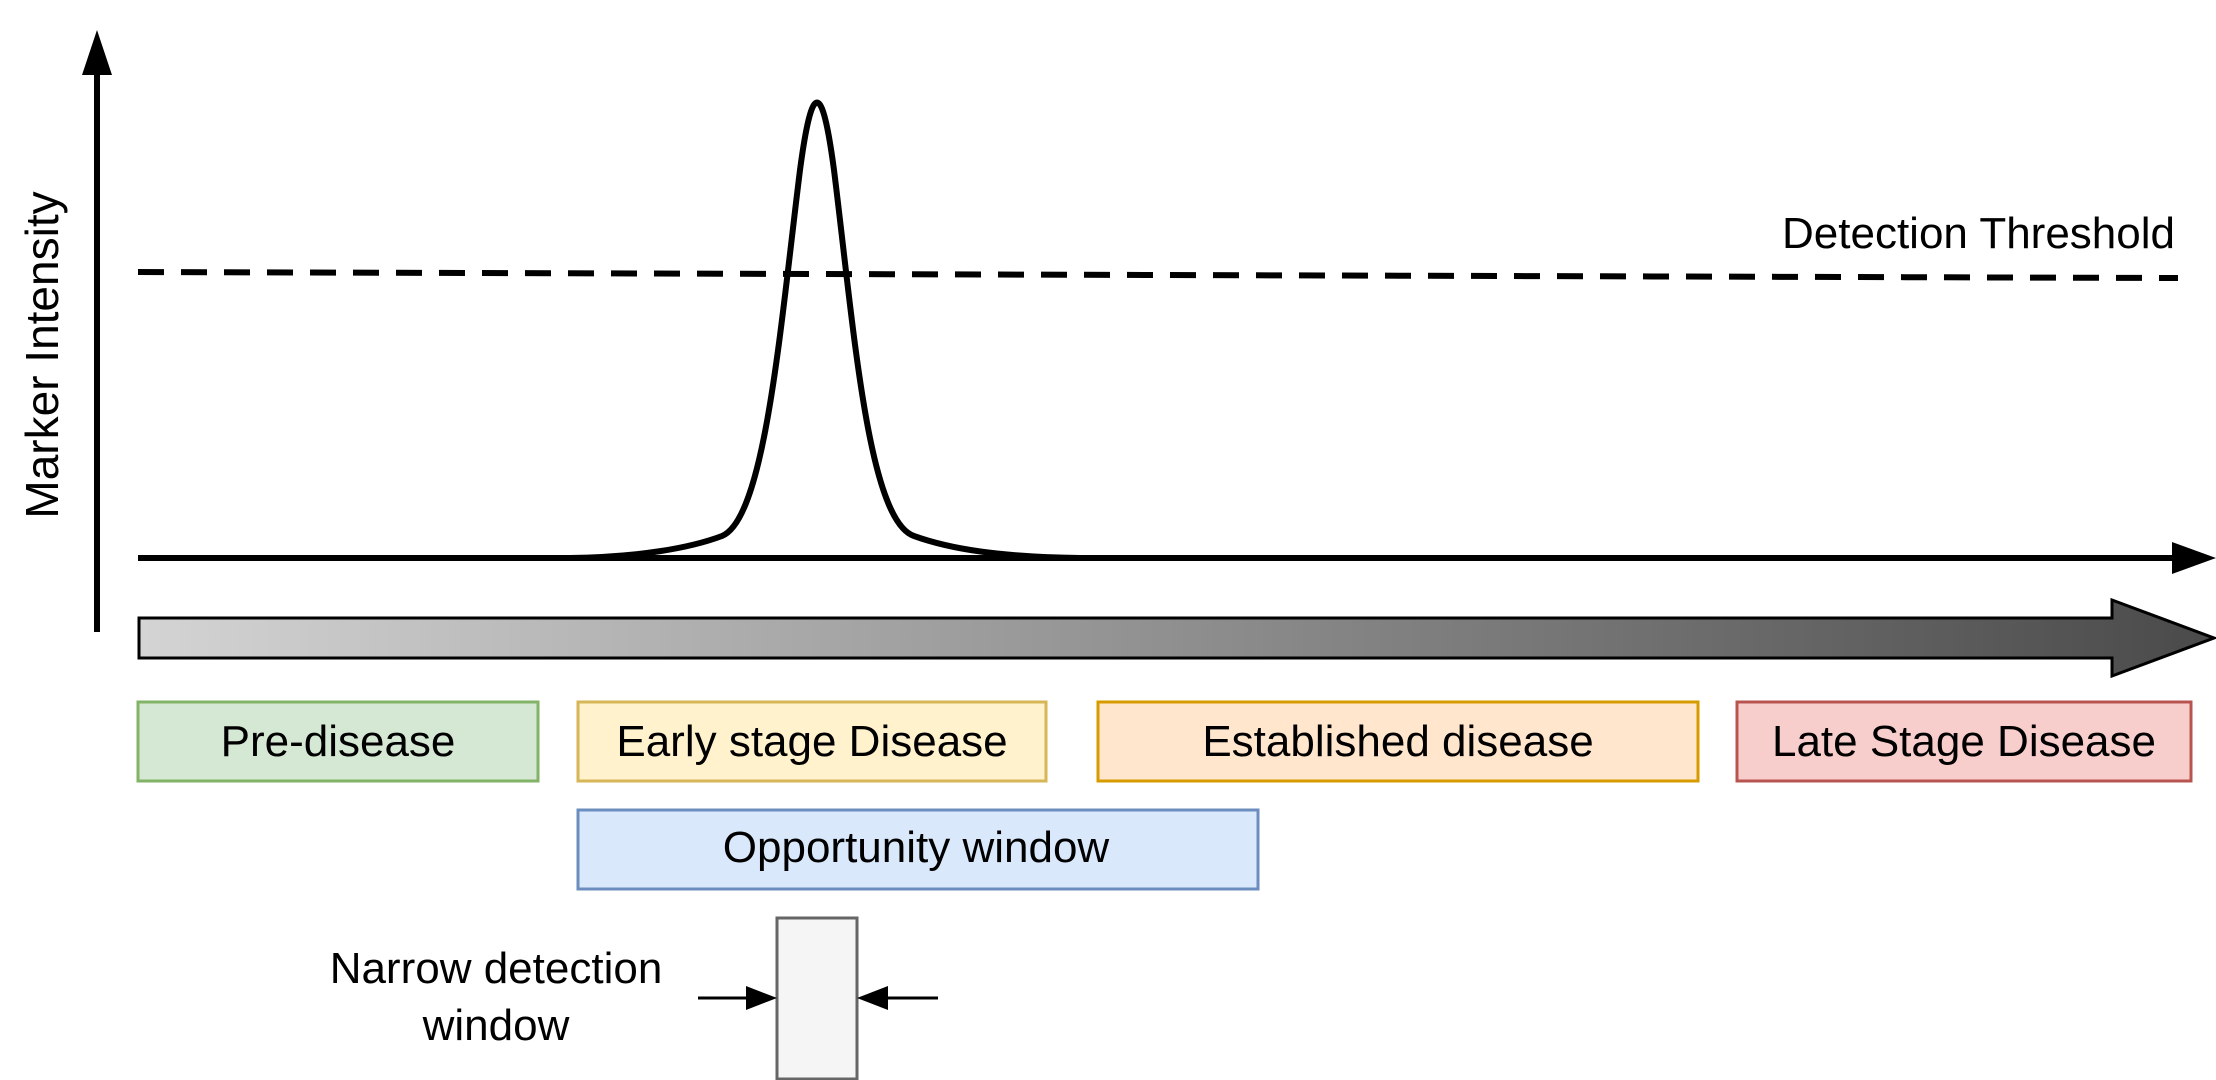 Image resolution: width=2216 pixels, height=1080 pixels. I want to click on stage-pre-disease: Pre-disease, so click(338, 741).